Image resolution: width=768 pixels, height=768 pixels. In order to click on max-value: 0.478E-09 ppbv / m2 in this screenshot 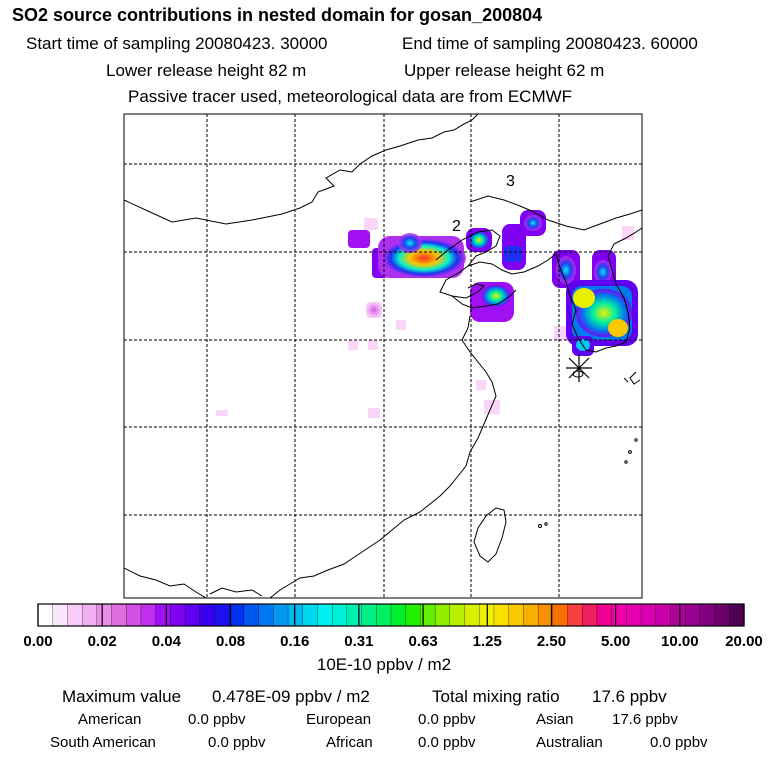, I will do `click(291, 696)`.